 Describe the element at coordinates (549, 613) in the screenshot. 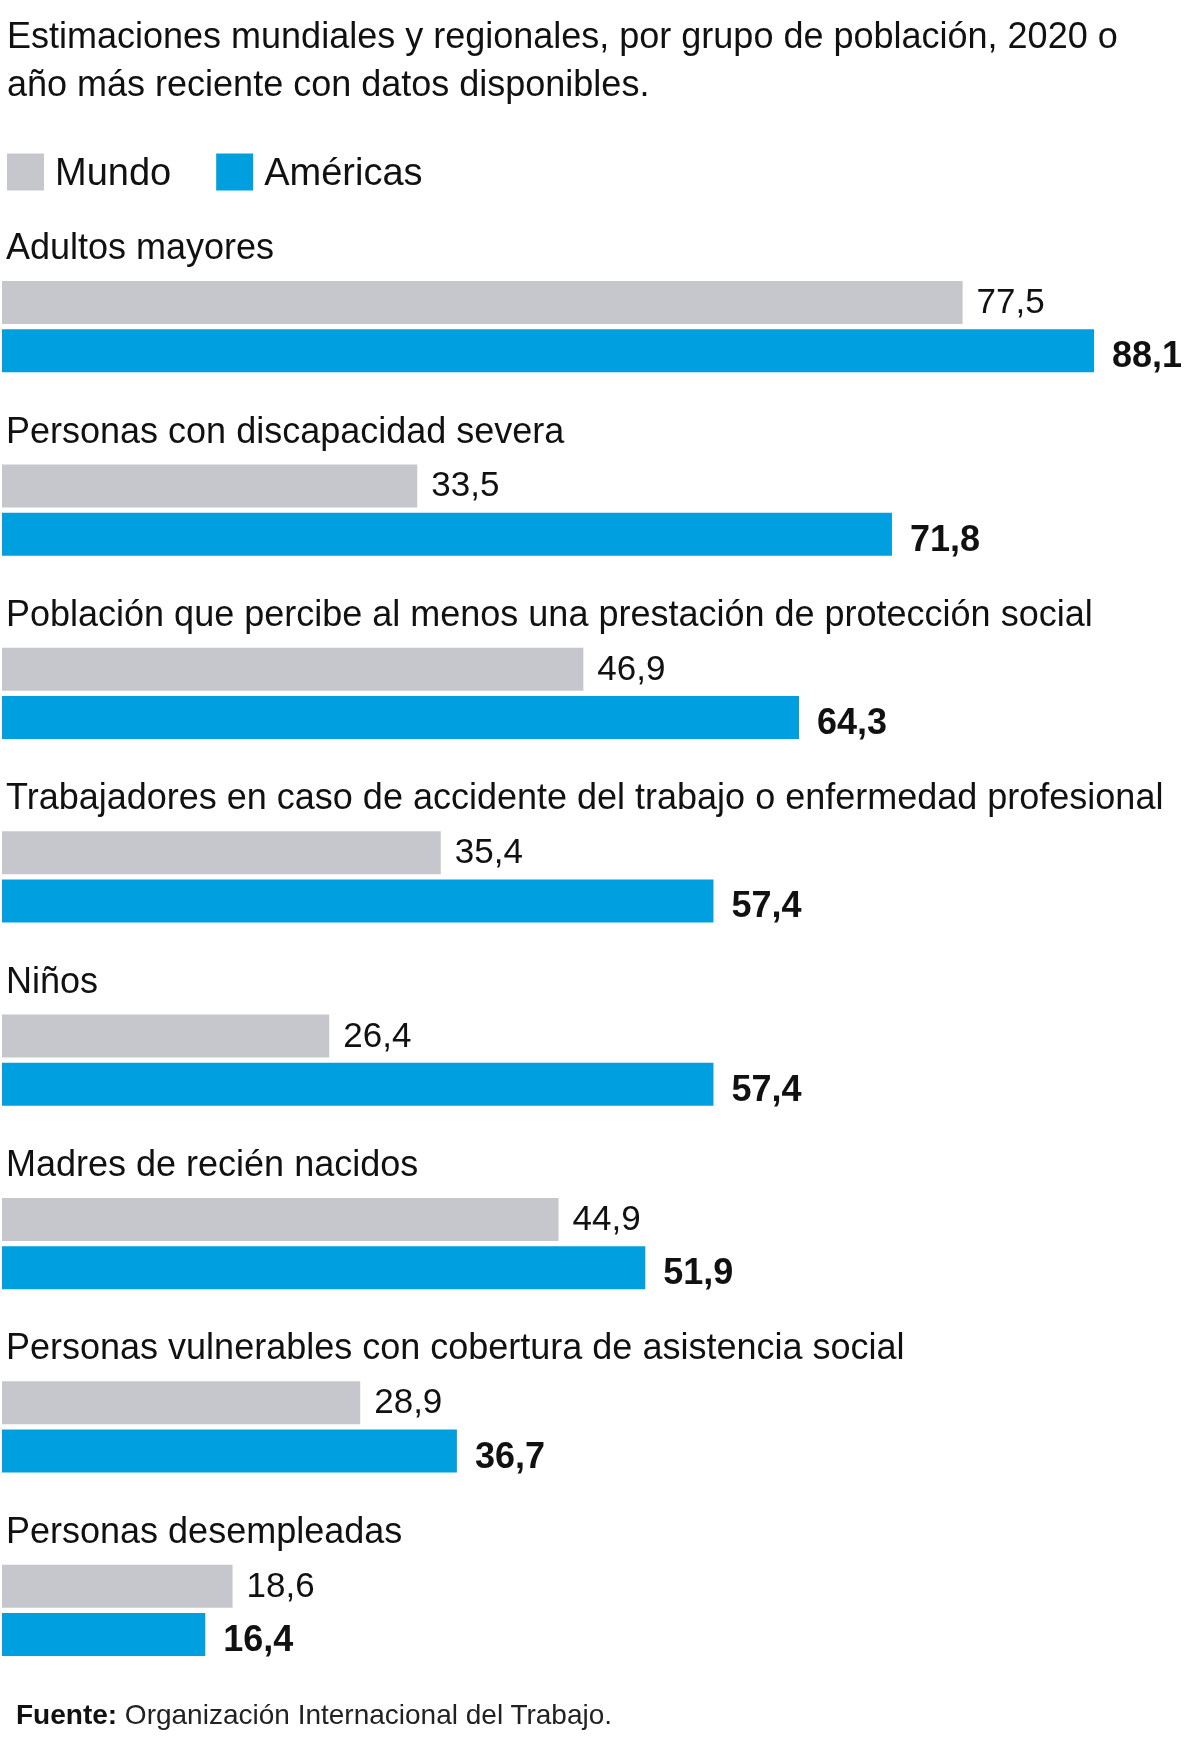

I see `y-tick-label: Población que percibe al menos una prestación de protección social` at that location.